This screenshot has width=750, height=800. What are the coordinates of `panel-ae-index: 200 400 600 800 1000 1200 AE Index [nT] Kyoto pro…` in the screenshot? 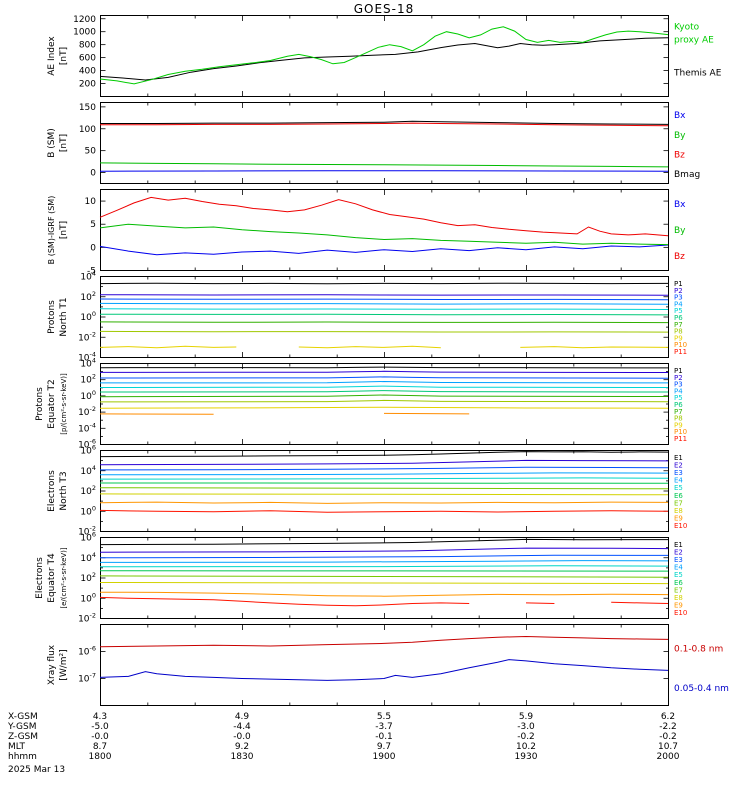 It's located at (384, 56).